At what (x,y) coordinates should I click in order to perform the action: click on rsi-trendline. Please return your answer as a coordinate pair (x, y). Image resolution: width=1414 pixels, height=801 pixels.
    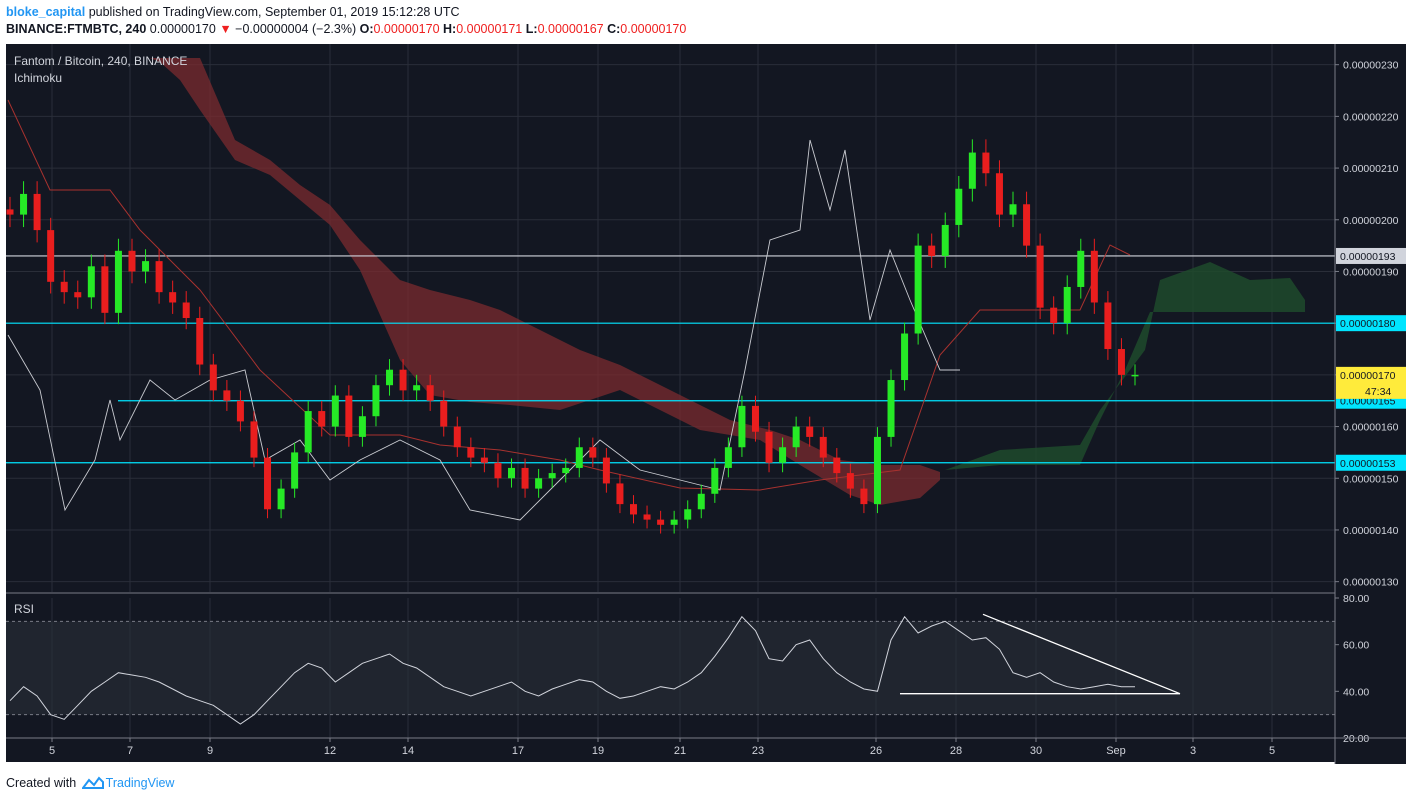
    Looking at the image, I should click on (1081, 654).